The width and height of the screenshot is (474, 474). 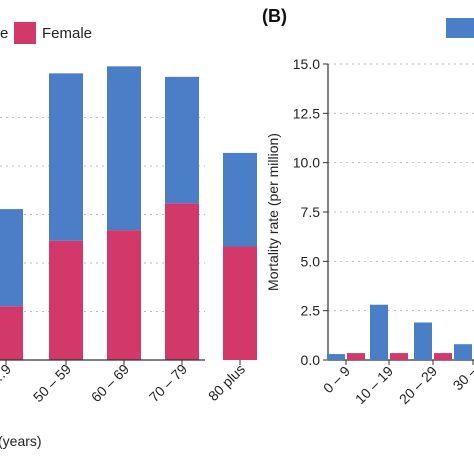 I want to click on panel-b-x-tick-label: 10 – 19, so click(x=374, y=385).